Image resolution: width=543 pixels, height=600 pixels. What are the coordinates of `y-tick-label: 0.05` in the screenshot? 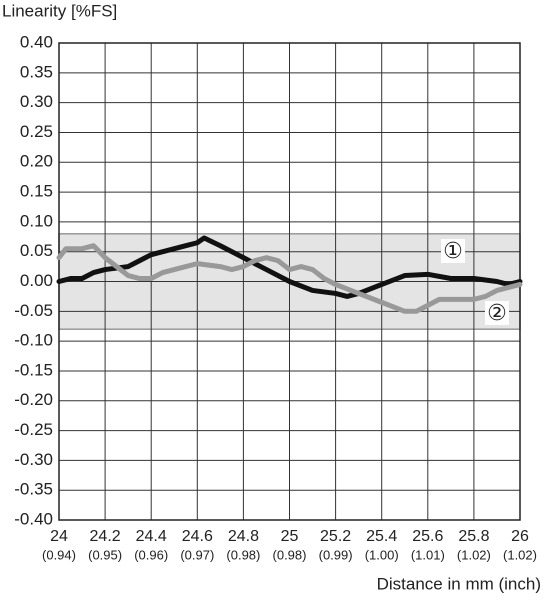 It's located at (36, 250).